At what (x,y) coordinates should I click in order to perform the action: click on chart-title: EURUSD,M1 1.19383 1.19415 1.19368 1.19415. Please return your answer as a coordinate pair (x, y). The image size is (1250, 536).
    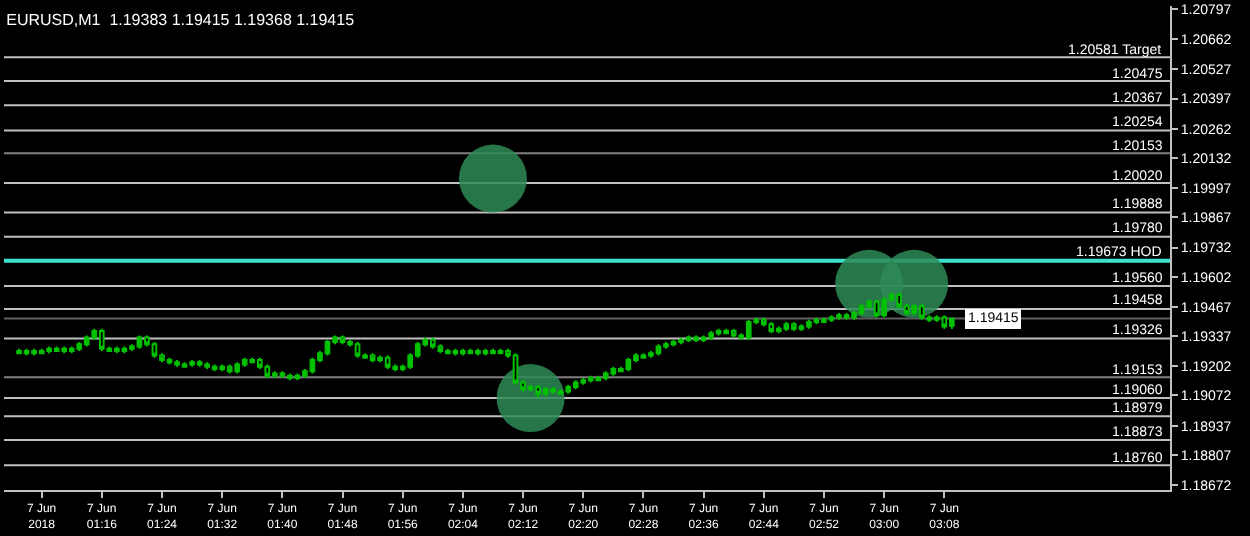
    Looking at the image, I should click on (181, 19).